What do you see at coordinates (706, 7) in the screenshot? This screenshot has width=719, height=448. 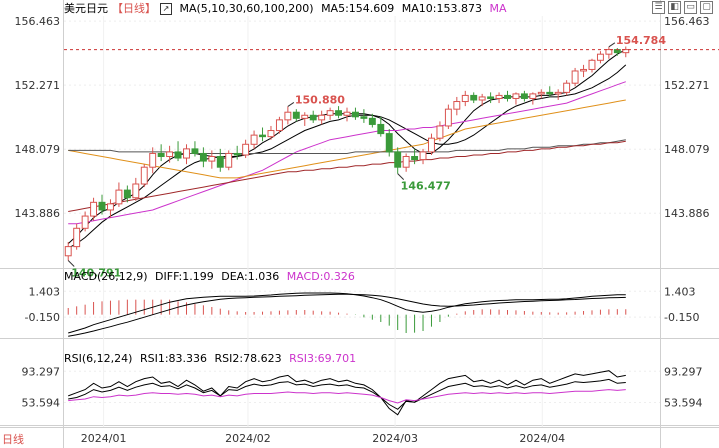 I see `maximize-icon: ▢` at bounding box center [706, 7].